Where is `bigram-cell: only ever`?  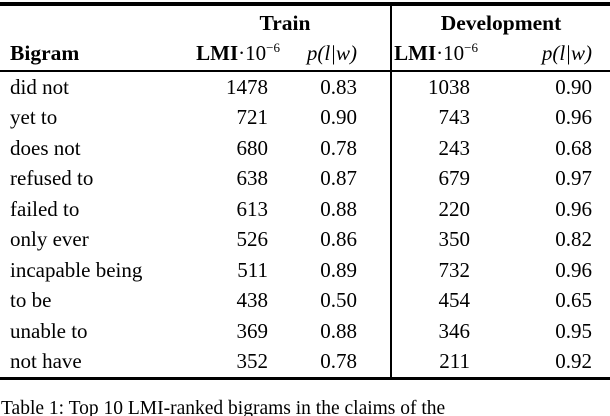 bigram-cell: only ever is located at coordinates (49, 239).